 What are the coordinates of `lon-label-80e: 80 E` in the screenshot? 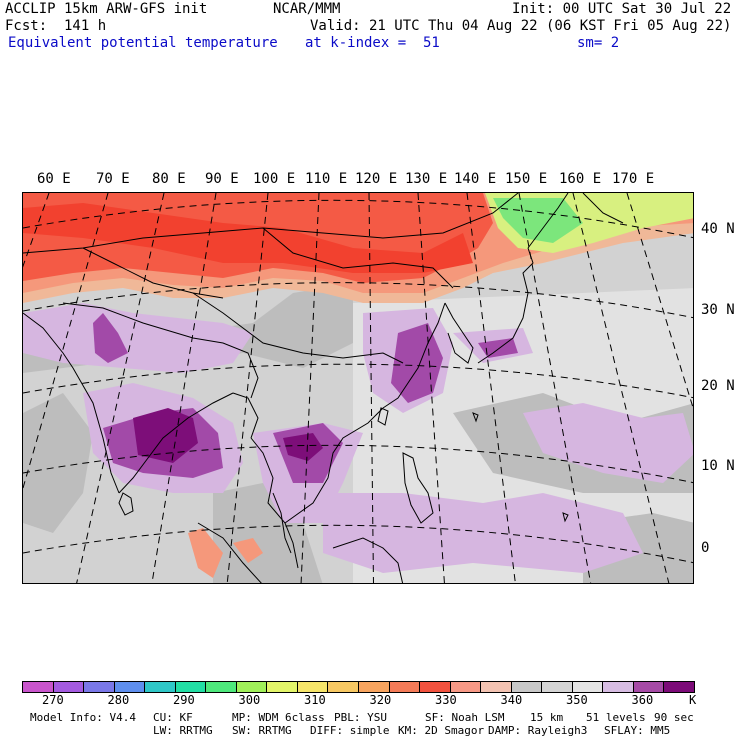 It's located at (169, 179).